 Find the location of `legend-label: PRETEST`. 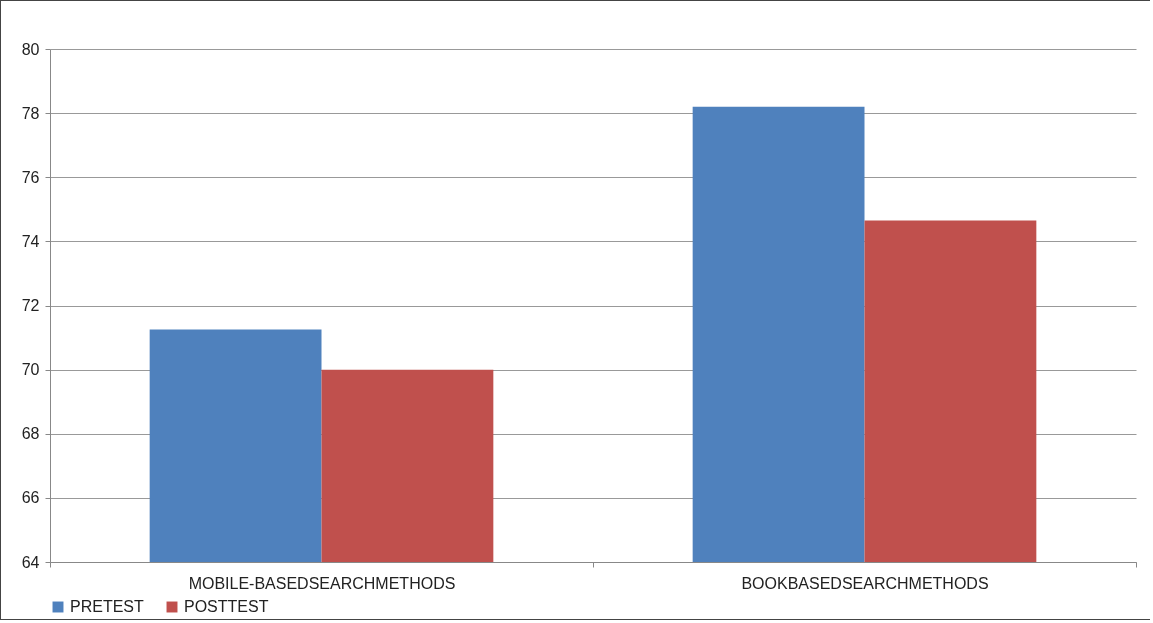

legend-label: PRETEST is located at coordinates (107, 606).